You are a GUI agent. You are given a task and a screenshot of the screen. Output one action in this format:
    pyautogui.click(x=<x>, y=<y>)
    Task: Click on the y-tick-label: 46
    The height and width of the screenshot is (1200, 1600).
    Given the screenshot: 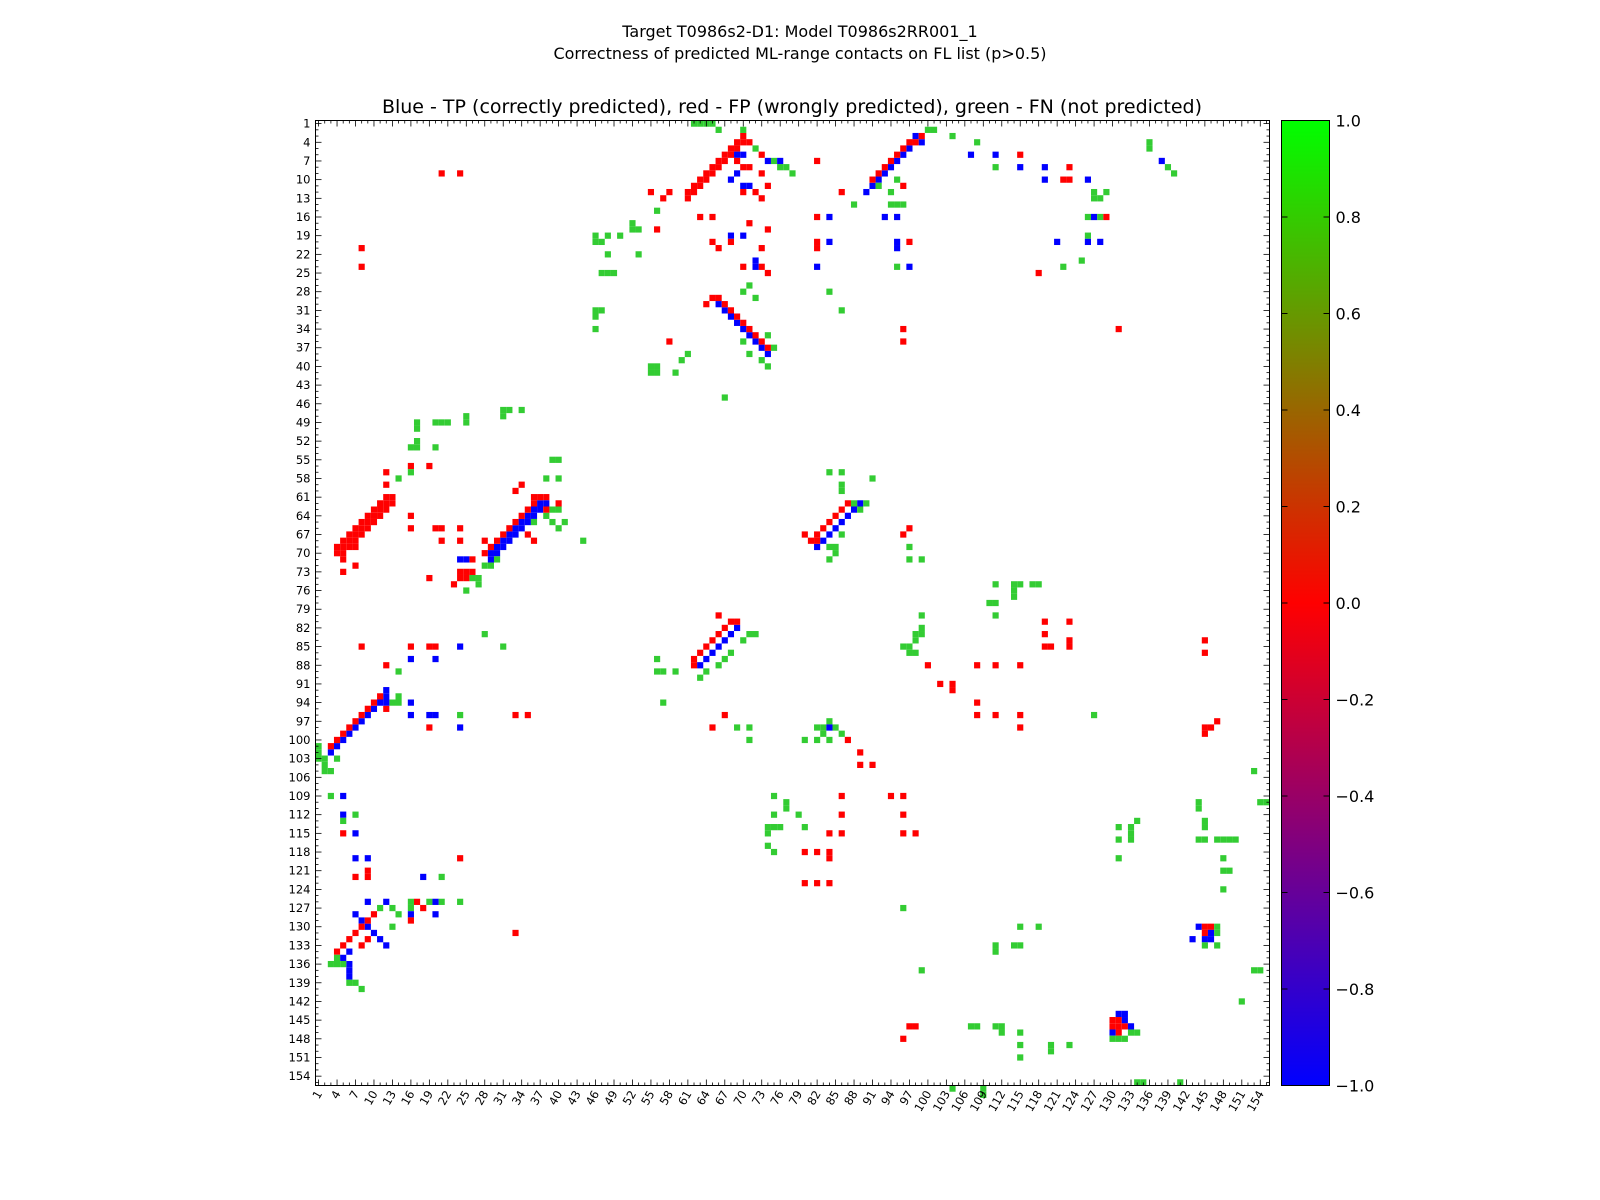 What is the action you would take?
    pyautogui.click(x=303, y=404)
    